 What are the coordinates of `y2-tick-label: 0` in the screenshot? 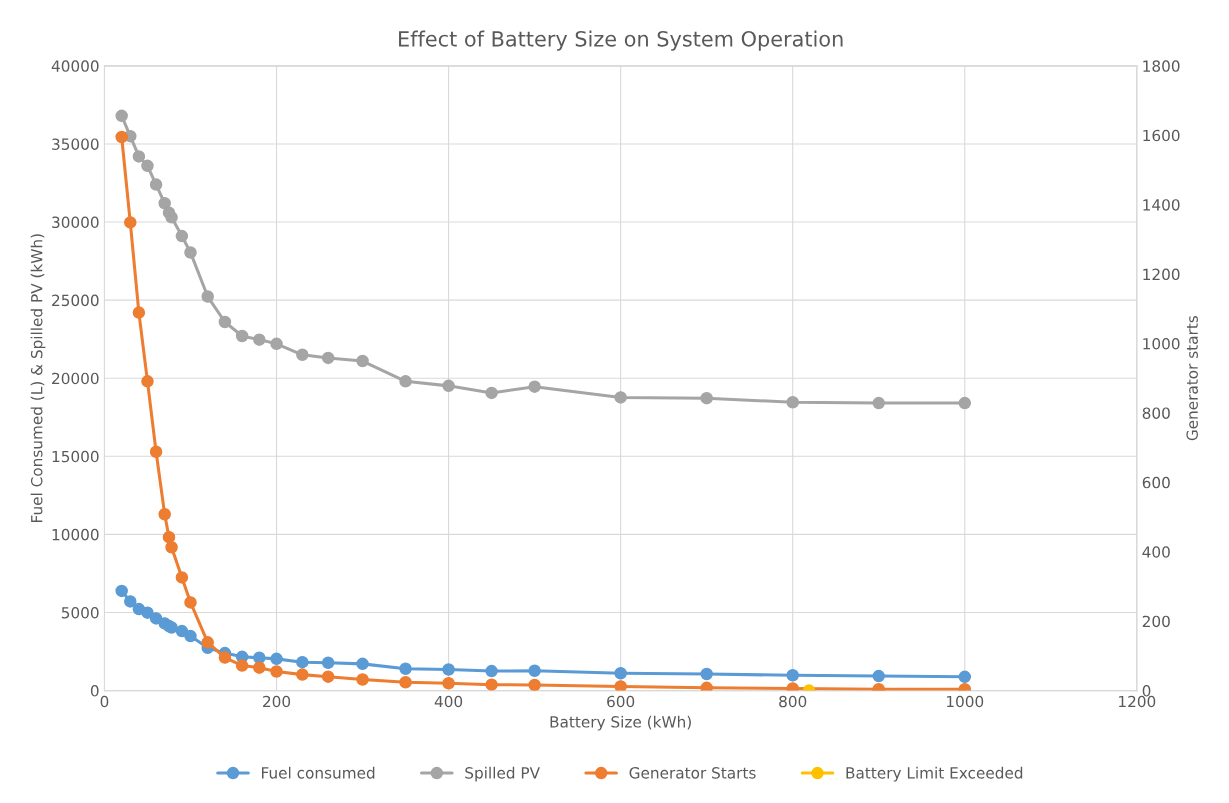 It's located at (1146, 691).